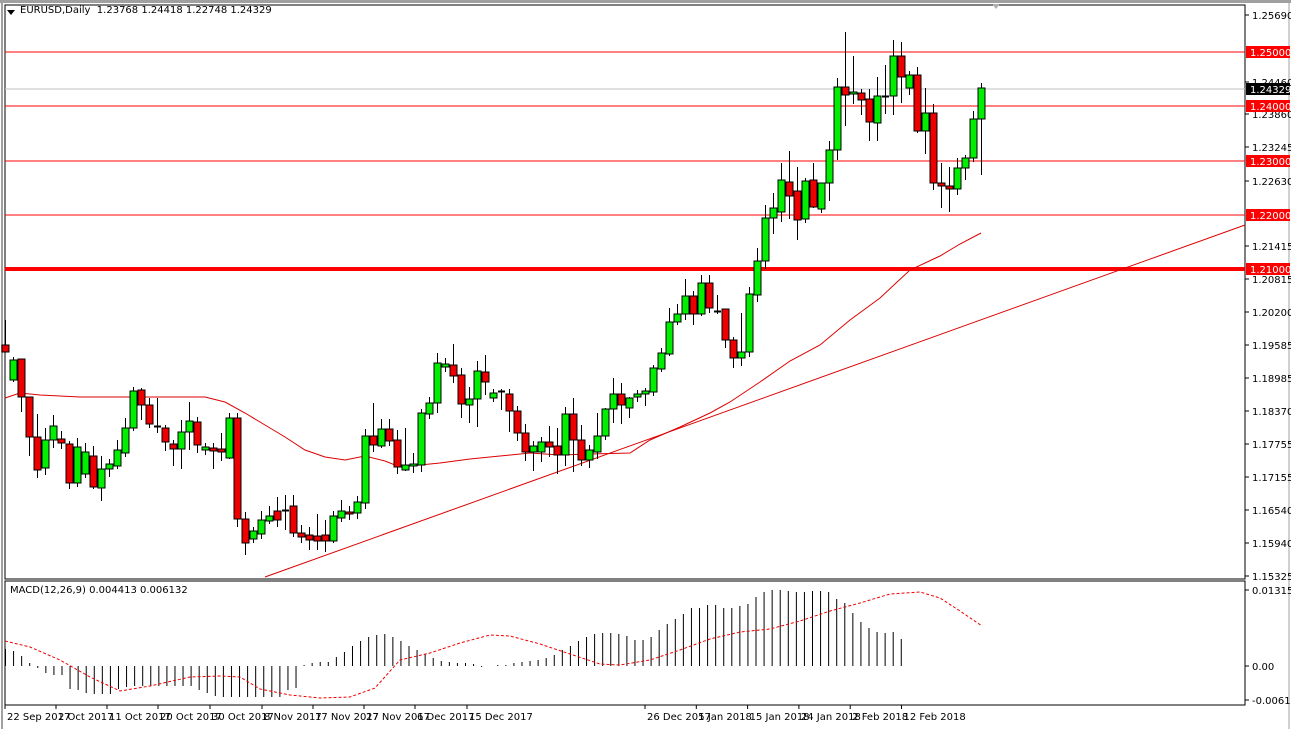 This screenshot has height=733, width=1291. Describe the element at coordinates (1271, 445) in the screenshot. I see `price-tick-label: 1.17755` at that location.